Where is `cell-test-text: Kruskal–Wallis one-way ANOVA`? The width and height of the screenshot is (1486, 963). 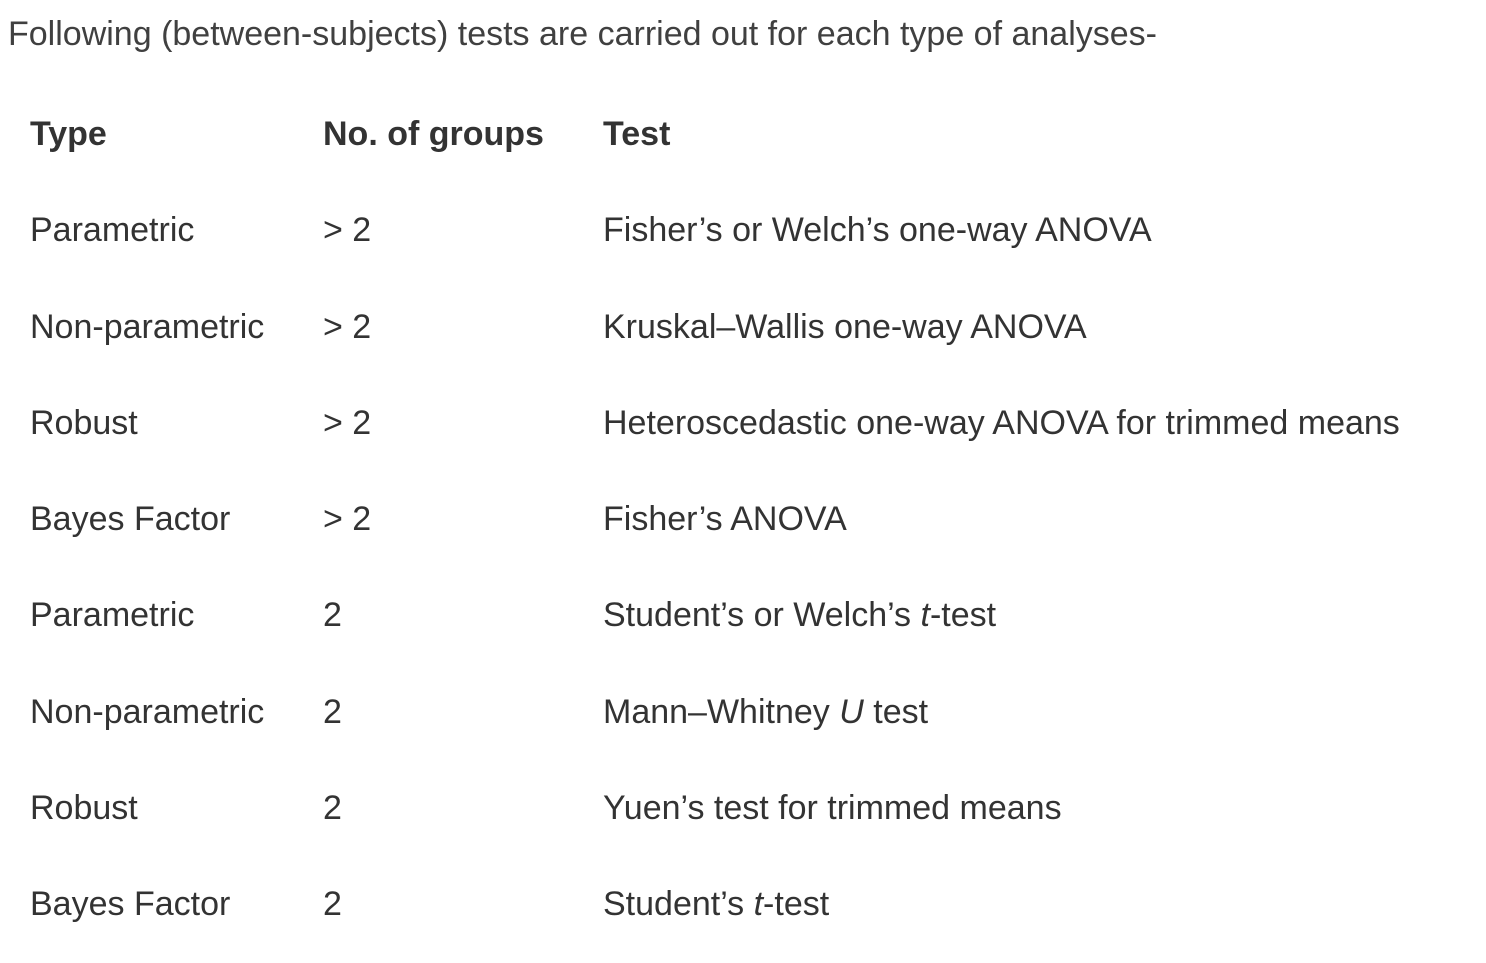 cell-test-text: Kruskal–Wallis one-way ANOVA is located at coordinates (845, 326).